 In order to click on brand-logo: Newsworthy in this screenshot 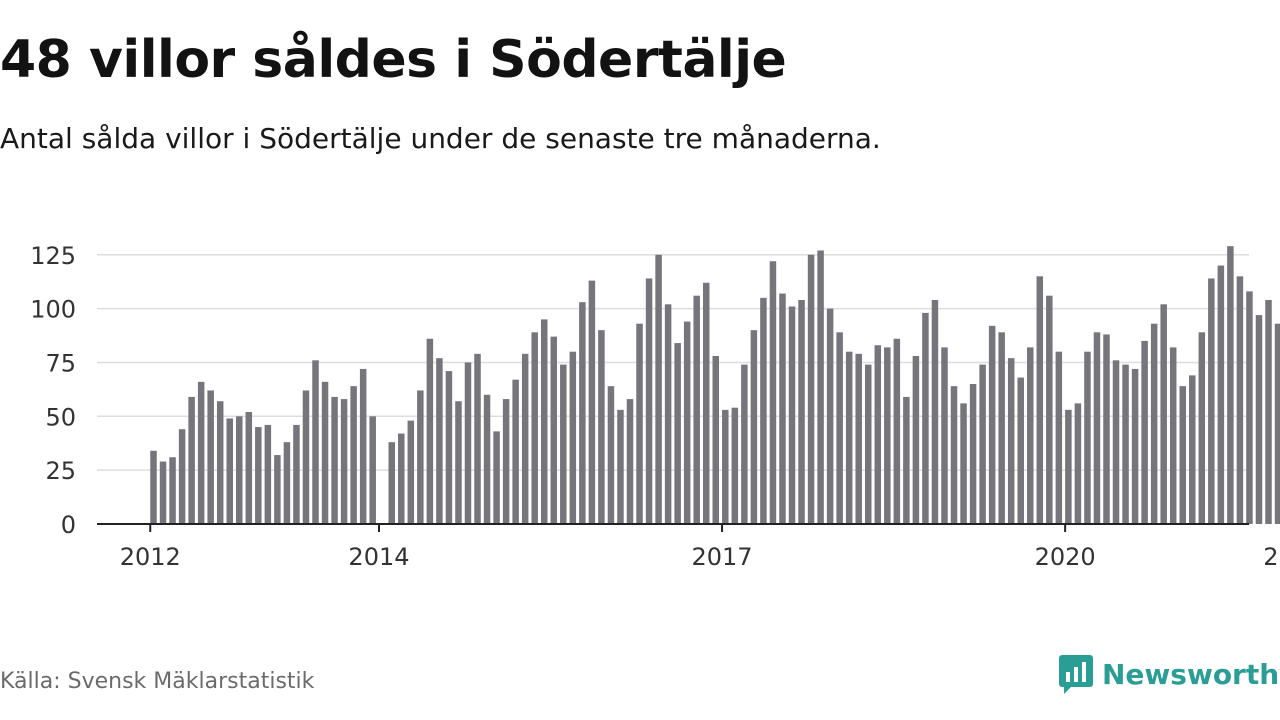, I will do `click(1169, 674)`.